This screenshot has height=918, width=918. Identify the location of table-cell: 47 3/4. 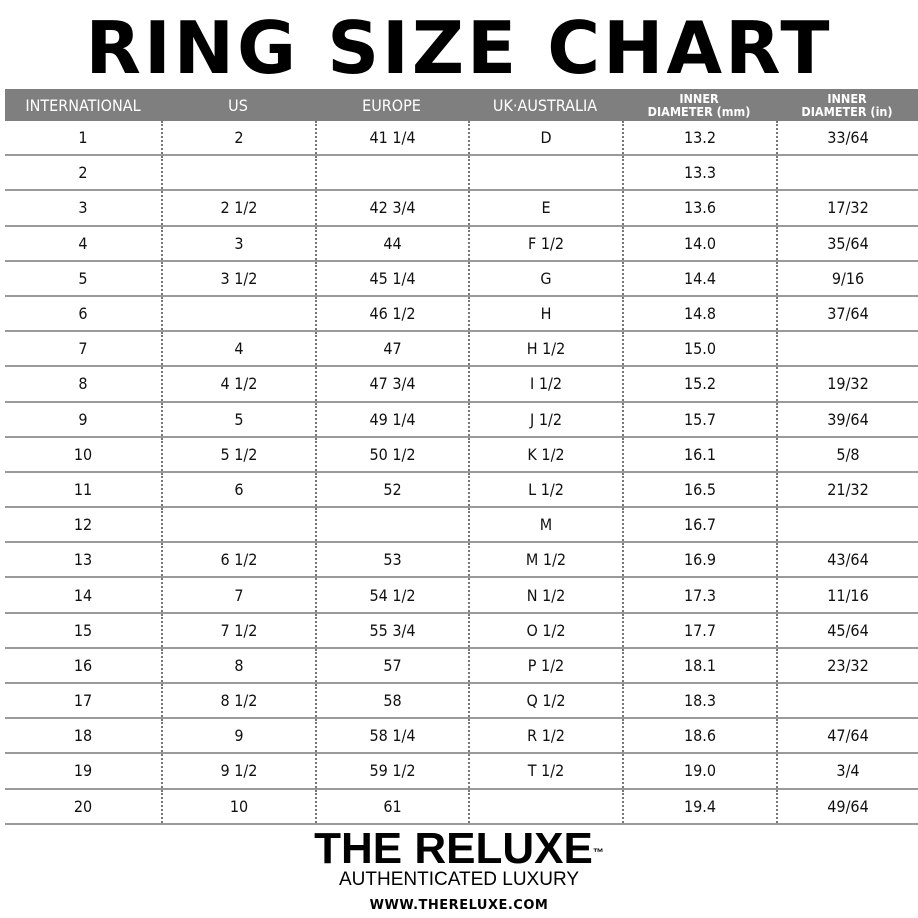
(391, 384).